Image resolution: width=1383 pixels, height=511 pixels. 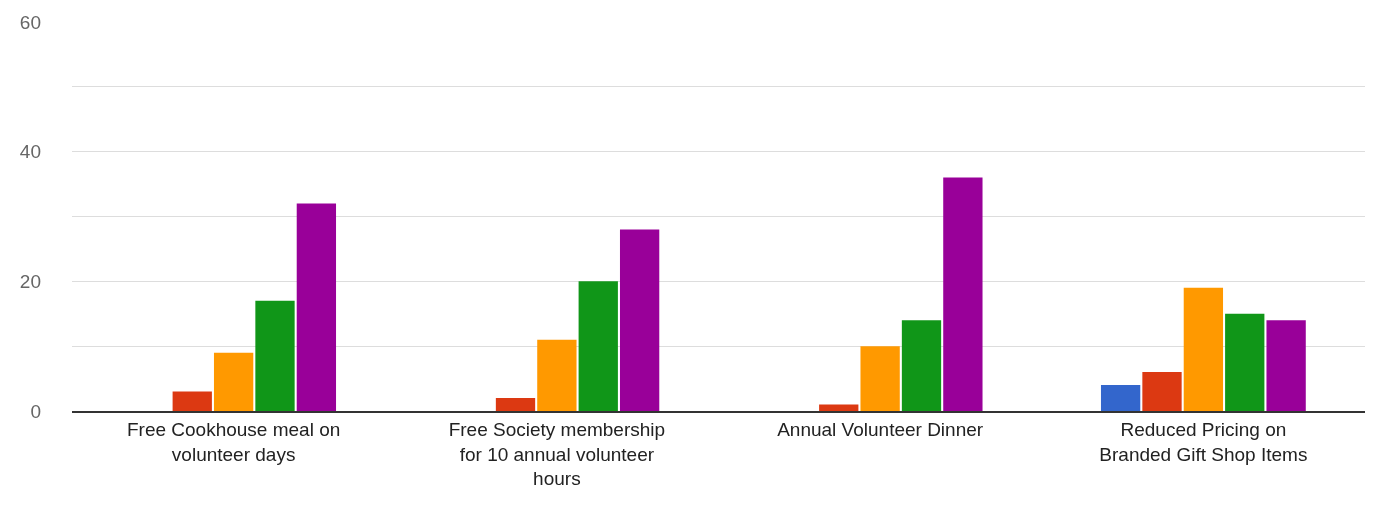 What do you see at coordinates (30, 152) in the screenshot?
I see `y-tick-label: 40` at bounding box center [30, 152].